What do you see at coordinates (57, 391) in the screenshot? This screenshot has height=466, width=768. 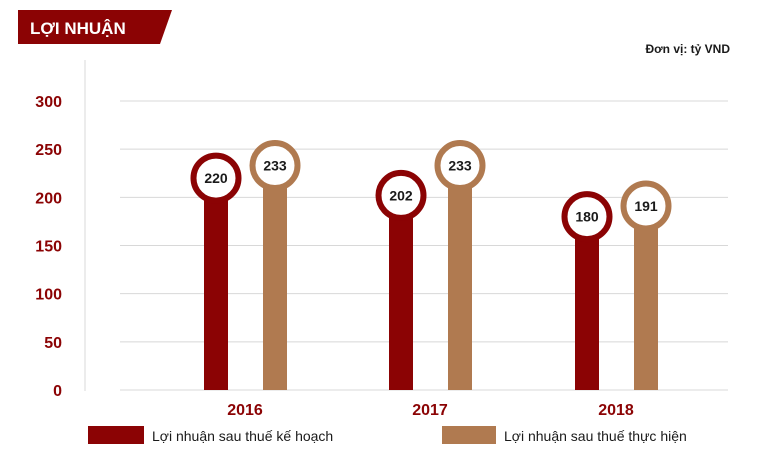 I see `y-tick-label: 0` at bounding box center [57, 391].